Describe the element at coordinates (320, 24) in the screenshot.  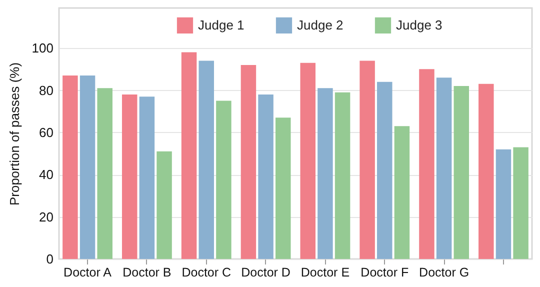
I see `legend-label: Judge 2` at that location.